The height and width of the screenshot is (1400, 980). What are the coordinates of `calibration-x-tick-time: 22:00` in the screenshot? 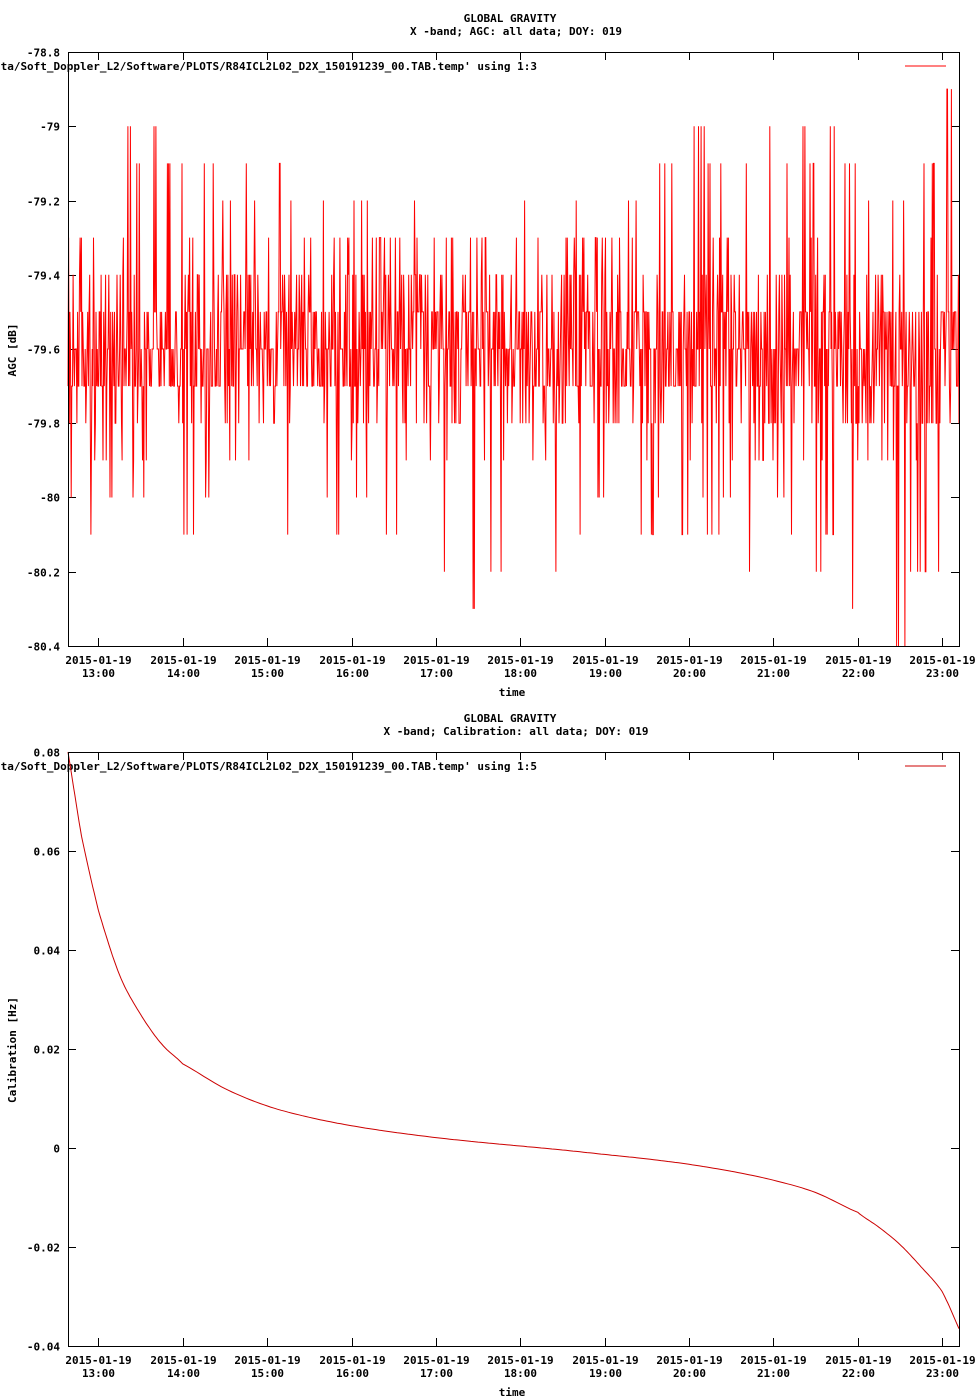 It's located at (858, 1373).